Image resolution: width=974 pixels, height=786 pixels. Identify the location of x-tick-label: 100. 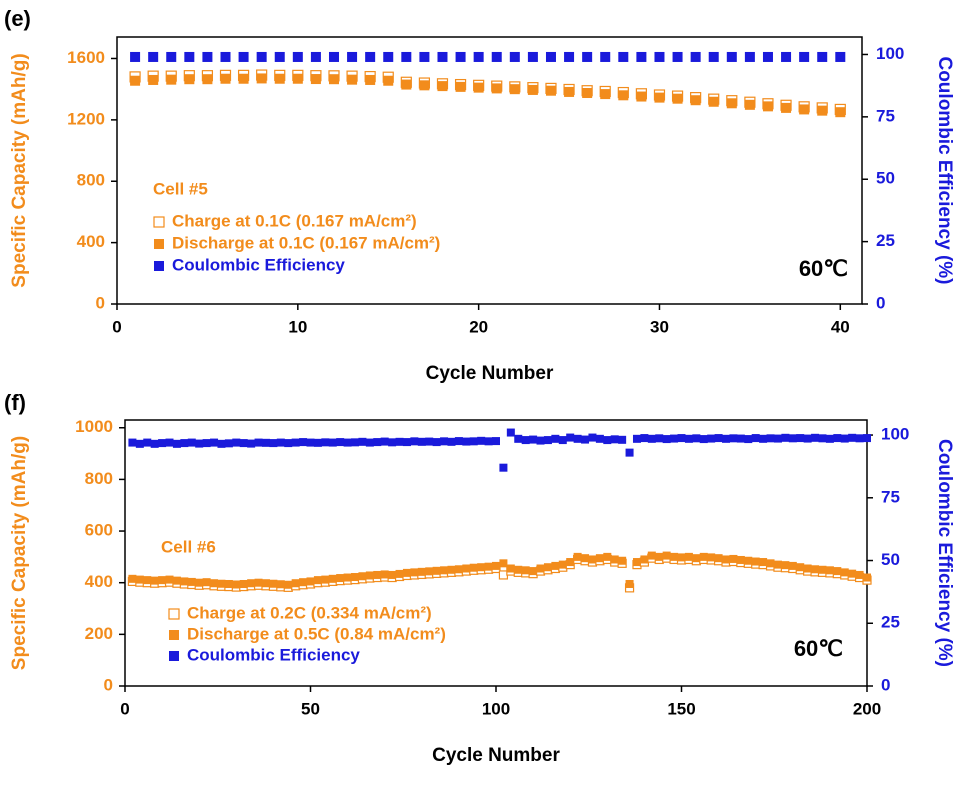
(496, 708).